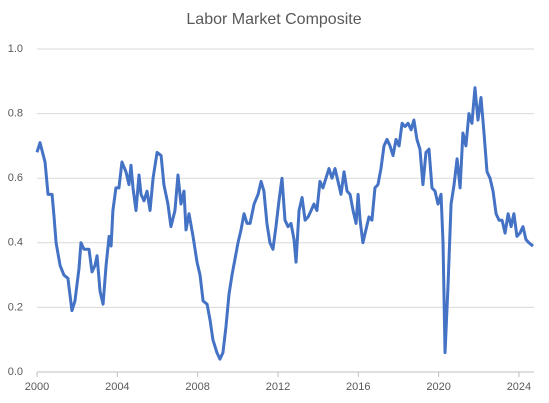 This screenshot has width=549, height=403. What do you see at coordinates (15, 49) in the screenshot?
I see `y-tick-label: 1.0` at bounding box center [15, 49].